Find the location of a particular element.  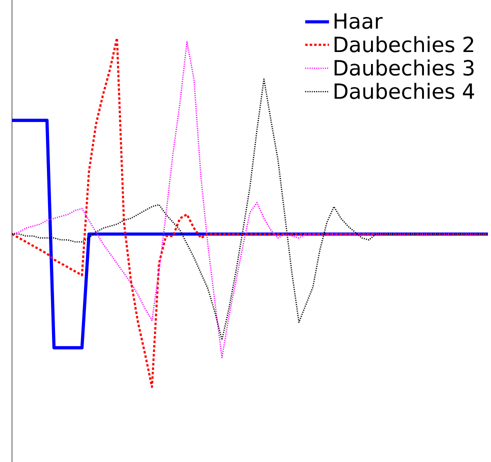

legend-label: Haar is located at coordinates (358, 21).